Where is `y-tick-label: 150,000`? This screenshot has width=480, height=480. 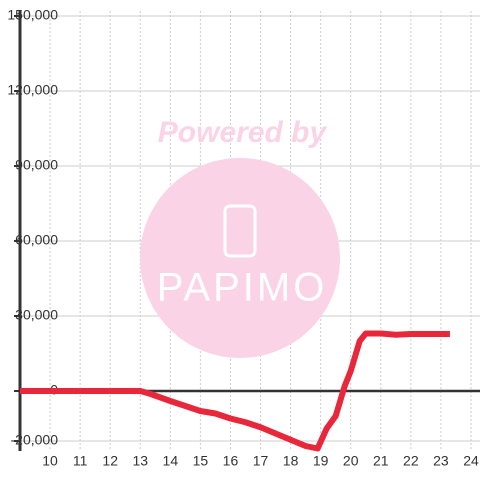 y-tick-label: 150,000 is located at coordinates (32, 15).